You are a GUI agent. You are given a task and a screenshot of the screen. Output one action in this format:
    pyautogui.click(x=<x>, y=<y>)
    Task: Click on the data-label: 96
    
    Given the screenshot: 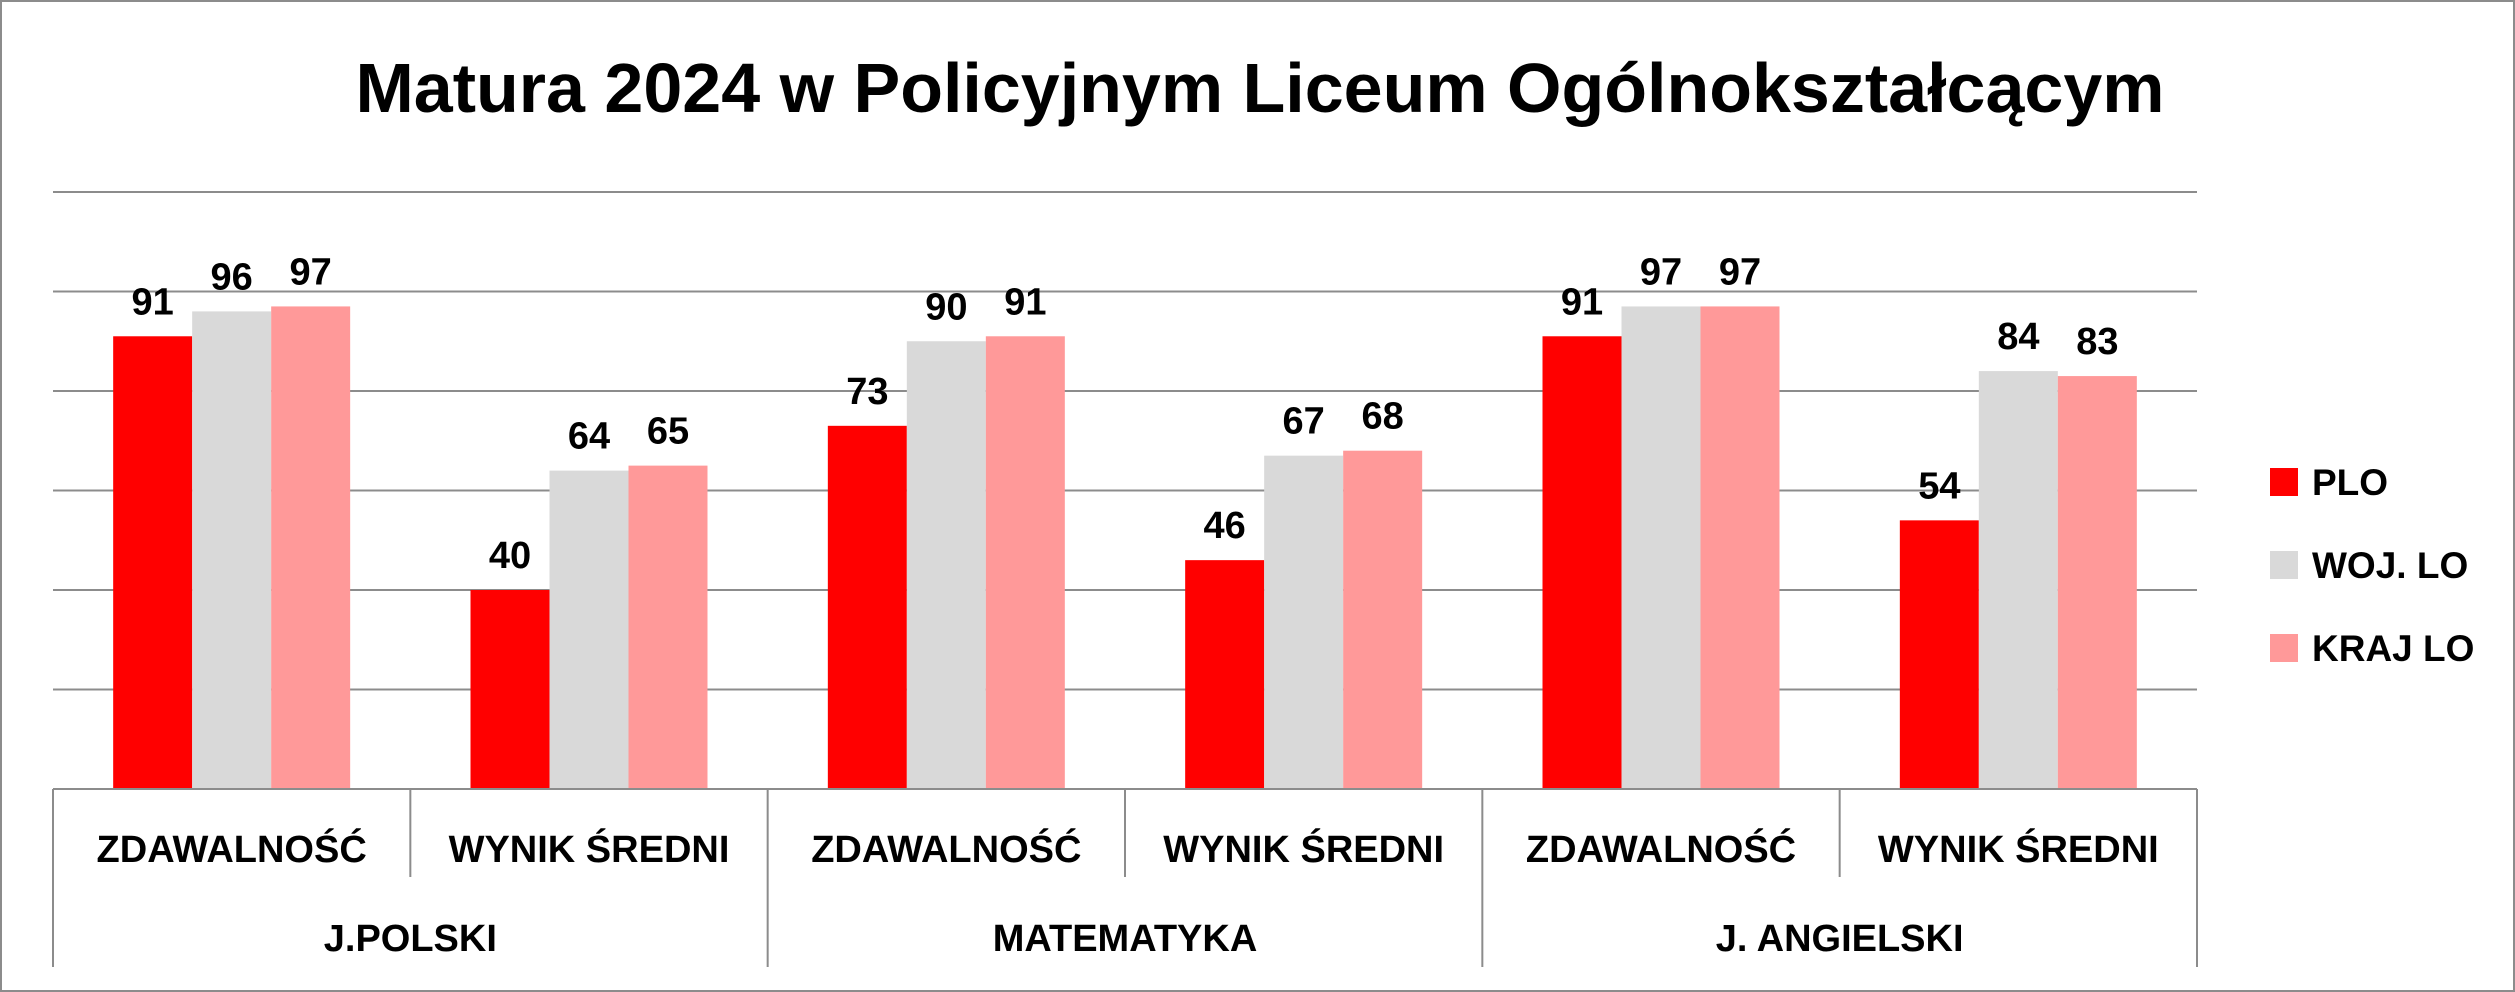 What is the action you would take?
    pyautogui.click(x=232, y=277)
    